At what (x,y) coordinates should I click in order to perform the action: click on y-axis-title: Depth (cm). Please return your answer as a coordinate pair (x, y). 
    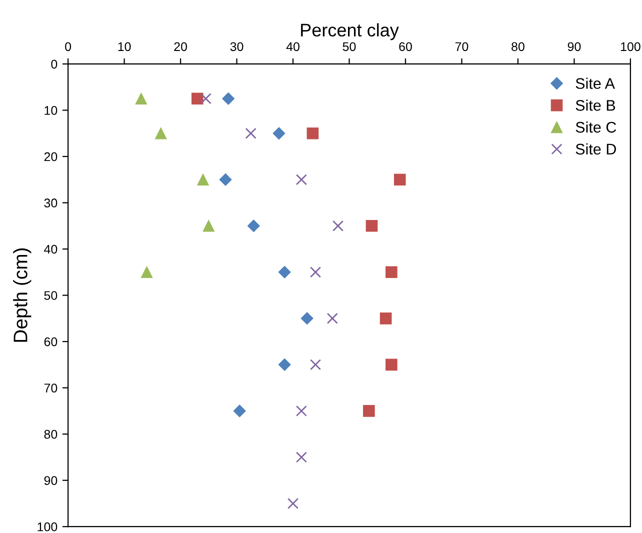
    Looking at the image, I should click on (22, 295).